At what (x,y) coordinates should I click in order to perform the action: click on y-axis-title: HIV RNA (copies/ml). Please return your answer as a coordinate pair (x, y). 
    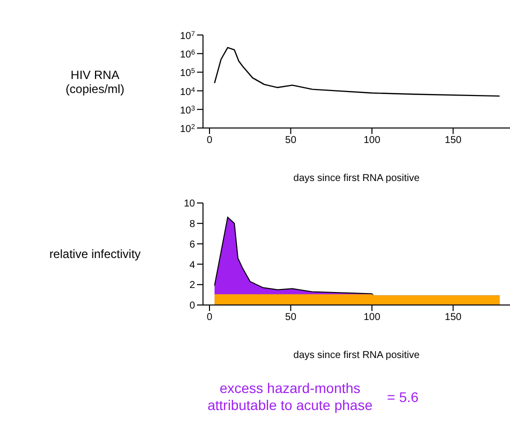
    Looking at the image, I should click on (95, 82).